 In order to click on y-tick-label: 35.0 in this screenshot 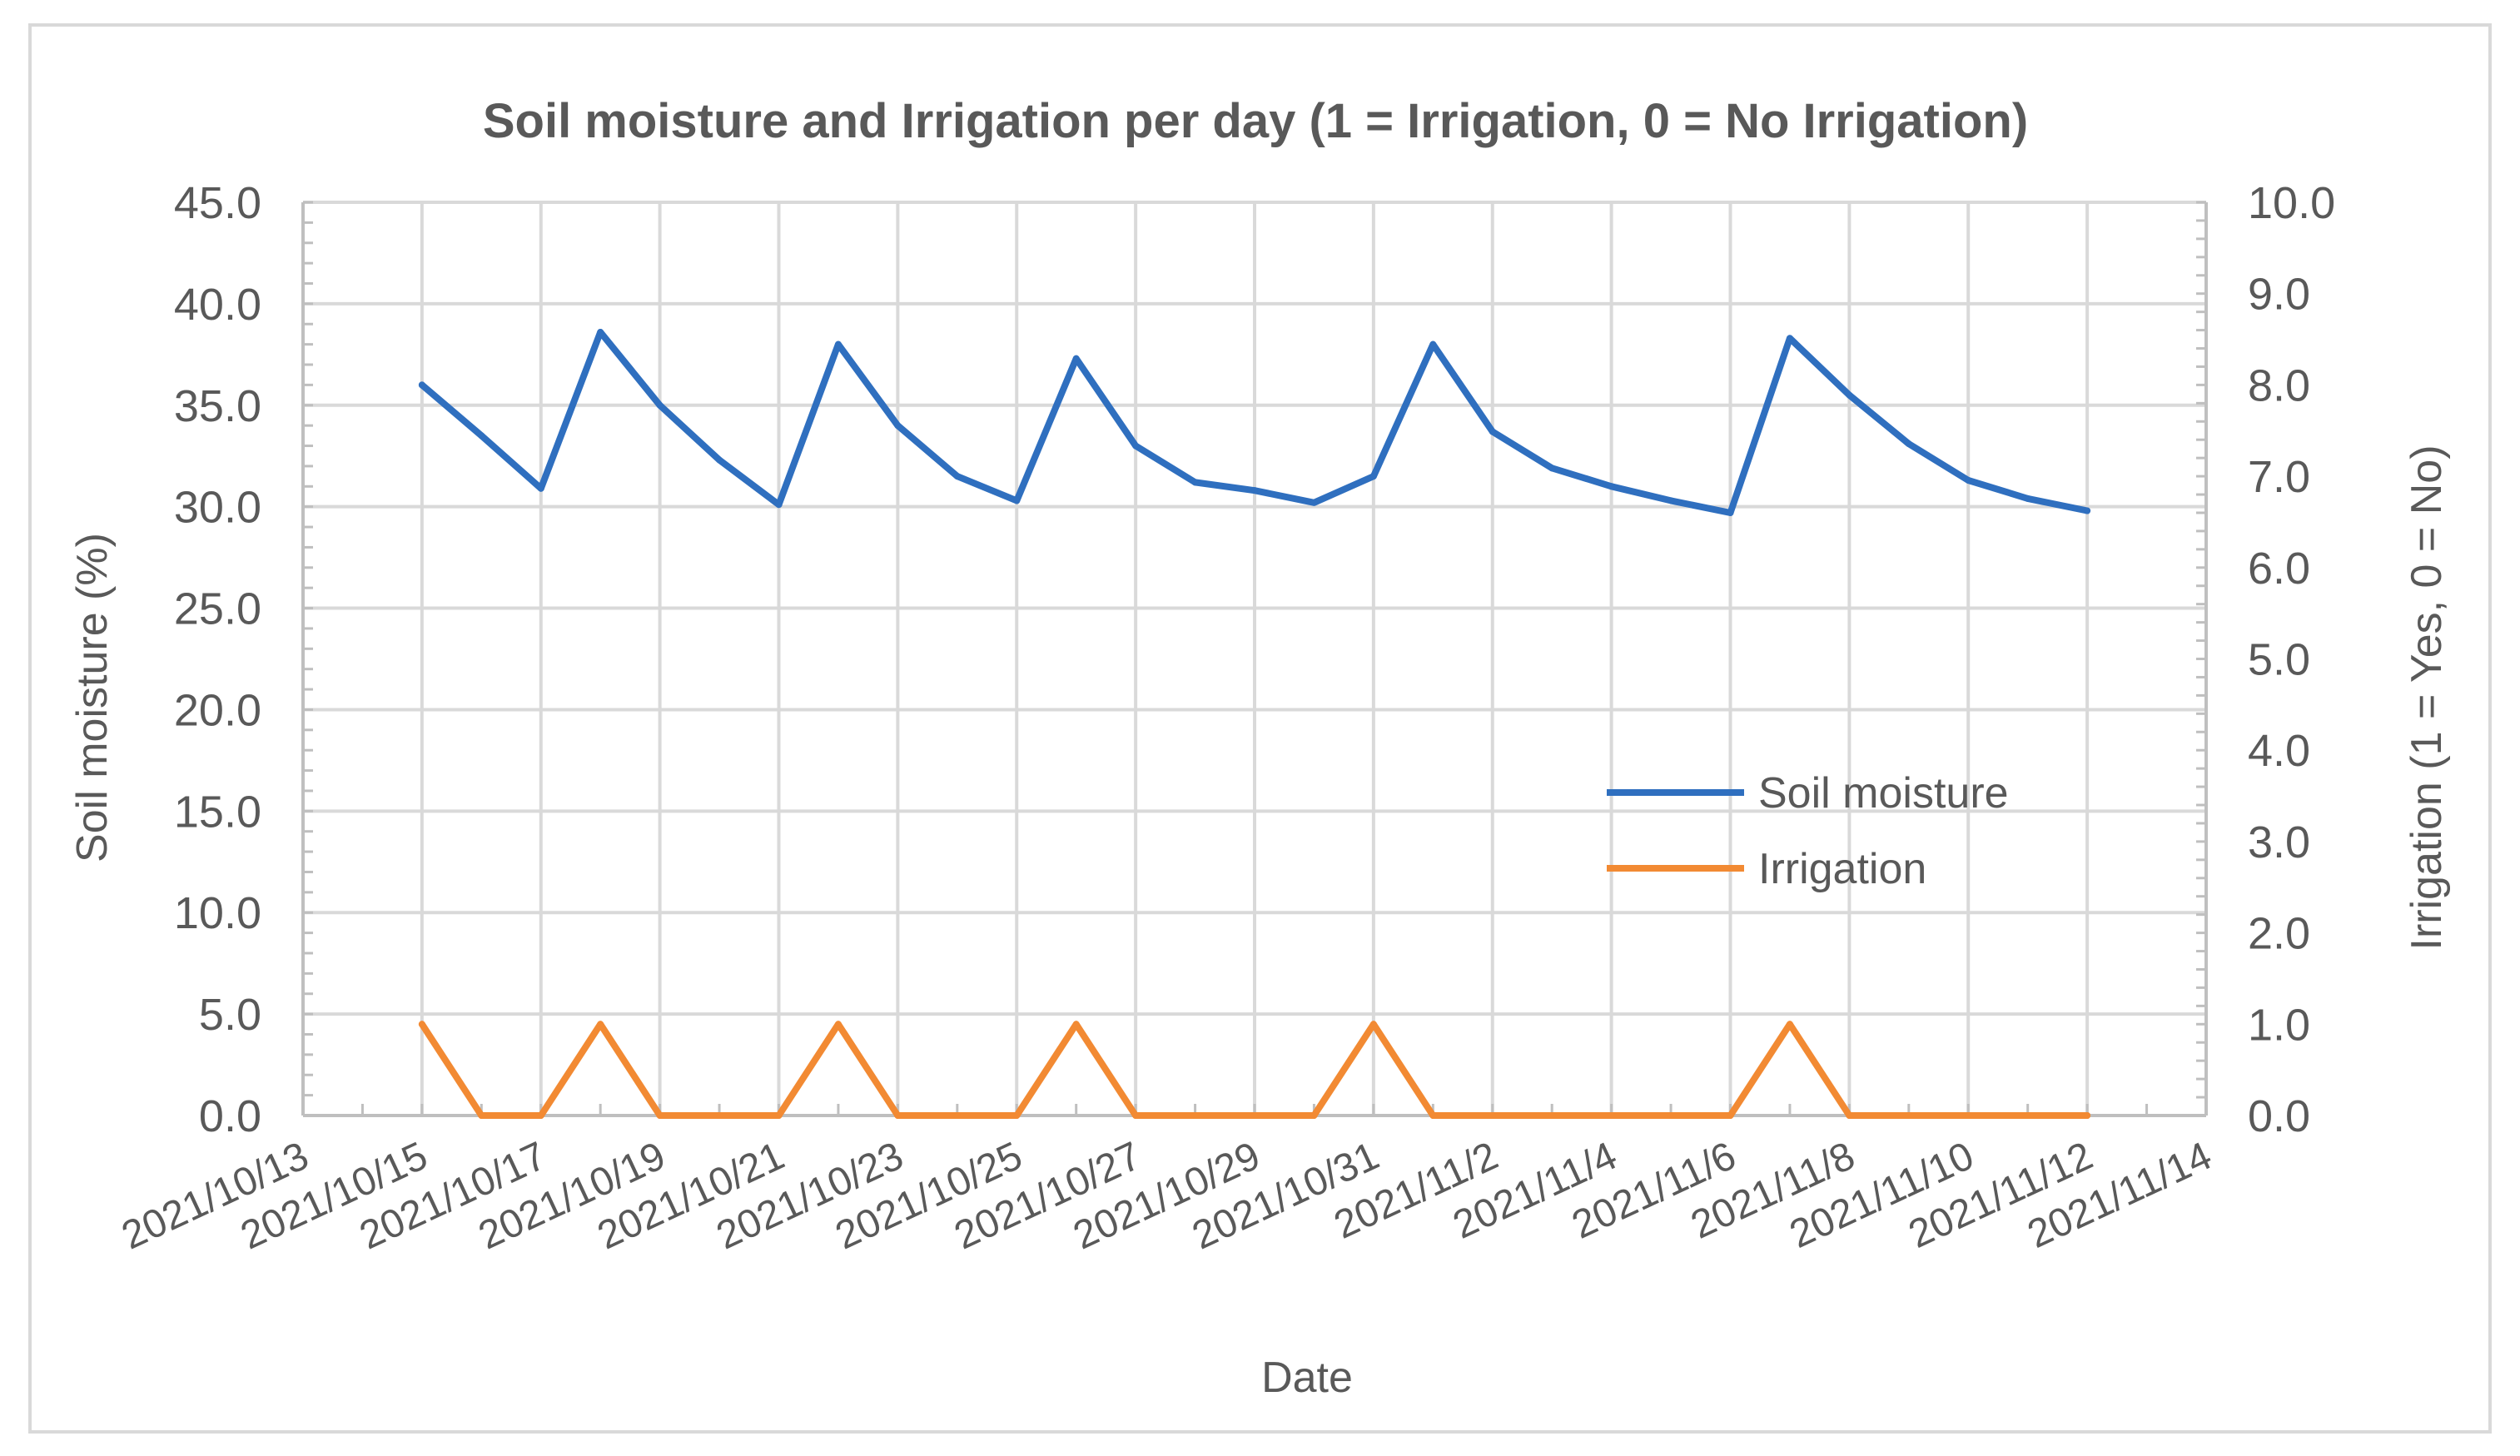, I will do `click(217, 406)`.